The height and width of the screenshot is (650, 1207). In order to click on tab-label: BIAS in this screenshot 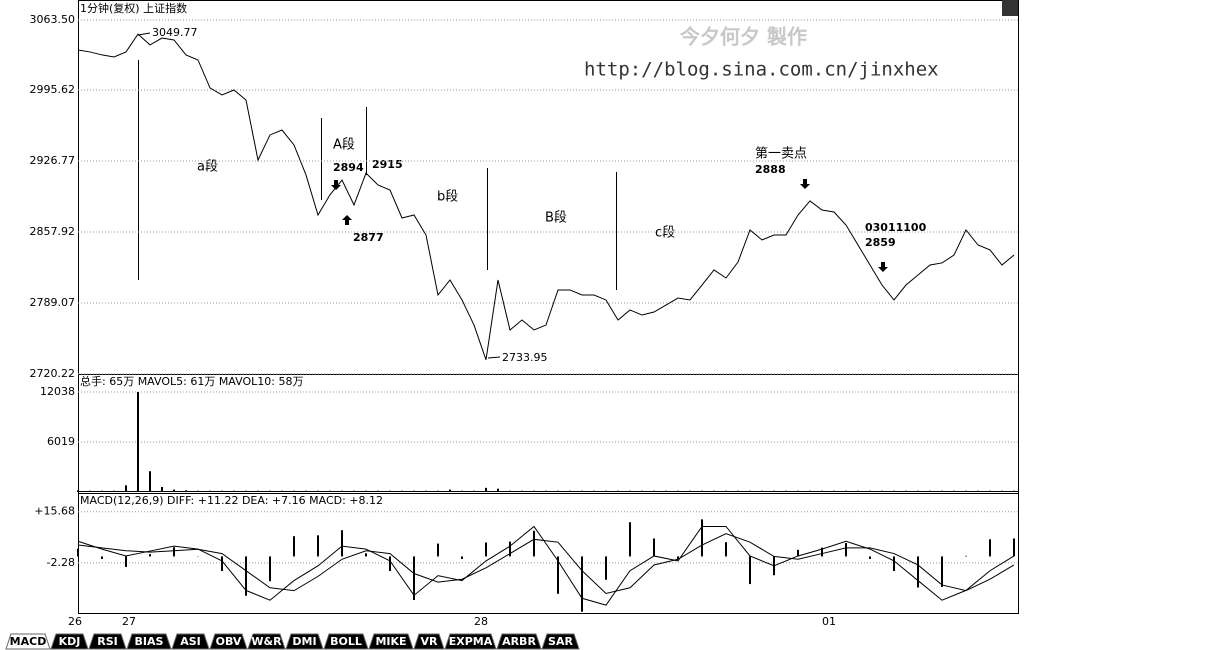, I will do `click(149, 641)`.